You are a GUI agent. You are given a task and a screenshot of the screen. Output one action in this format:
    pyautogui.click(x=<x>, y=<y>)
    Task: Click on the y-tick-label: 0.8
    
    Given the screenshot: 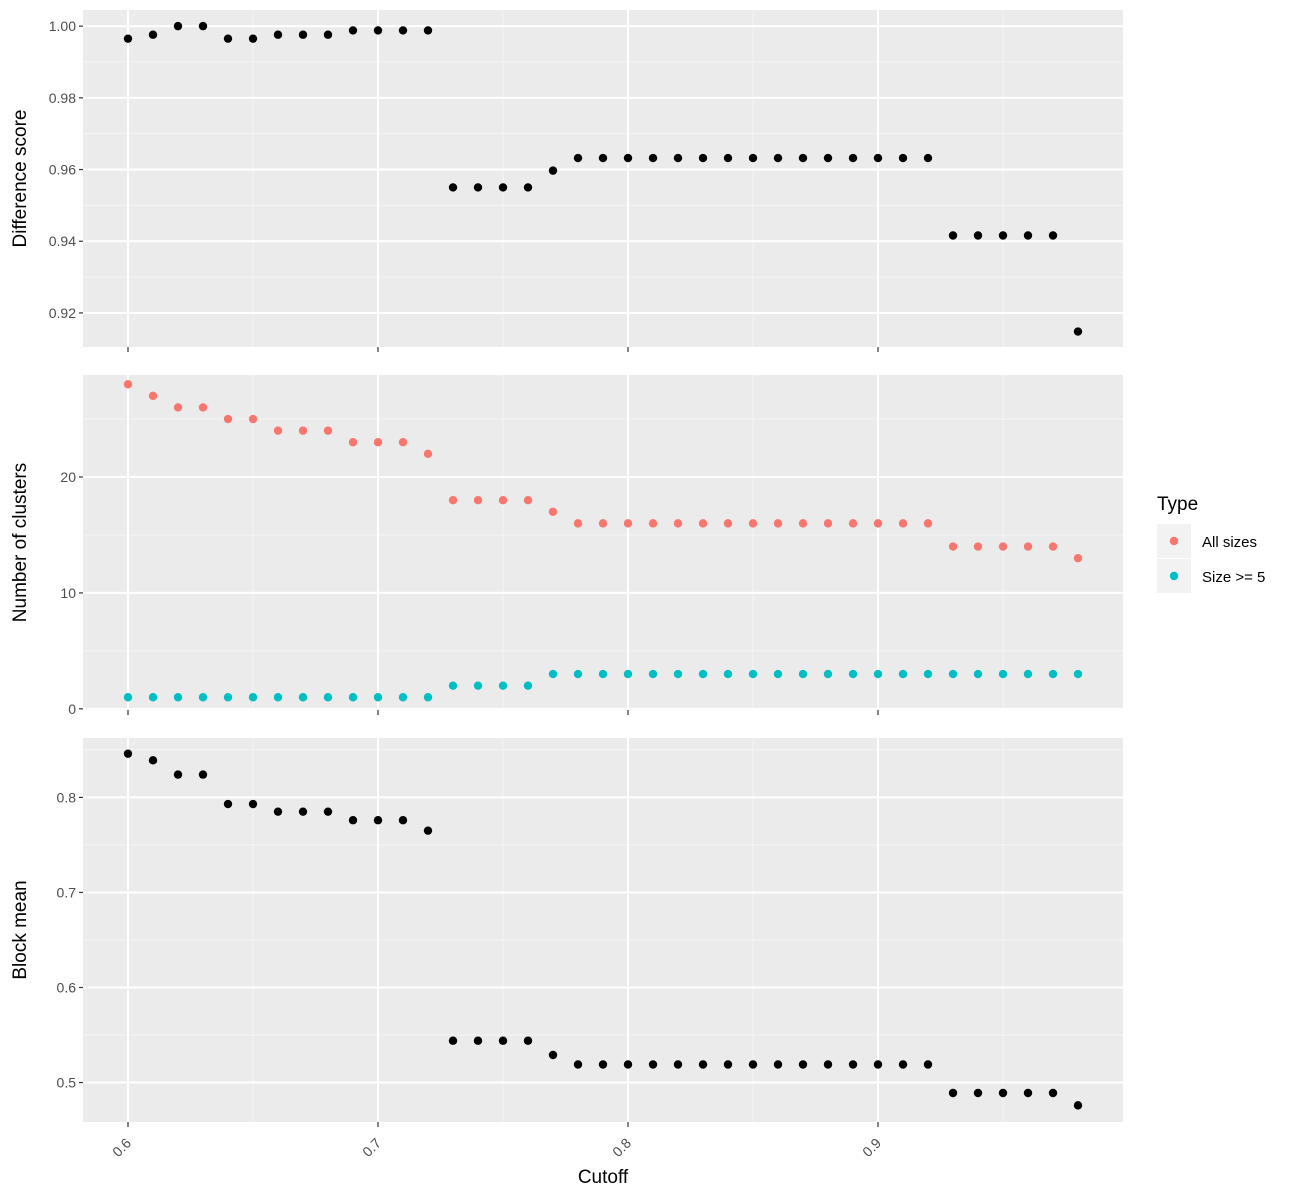 What is the action you would take?
    pyautogui.click(x=67, y=797)
    